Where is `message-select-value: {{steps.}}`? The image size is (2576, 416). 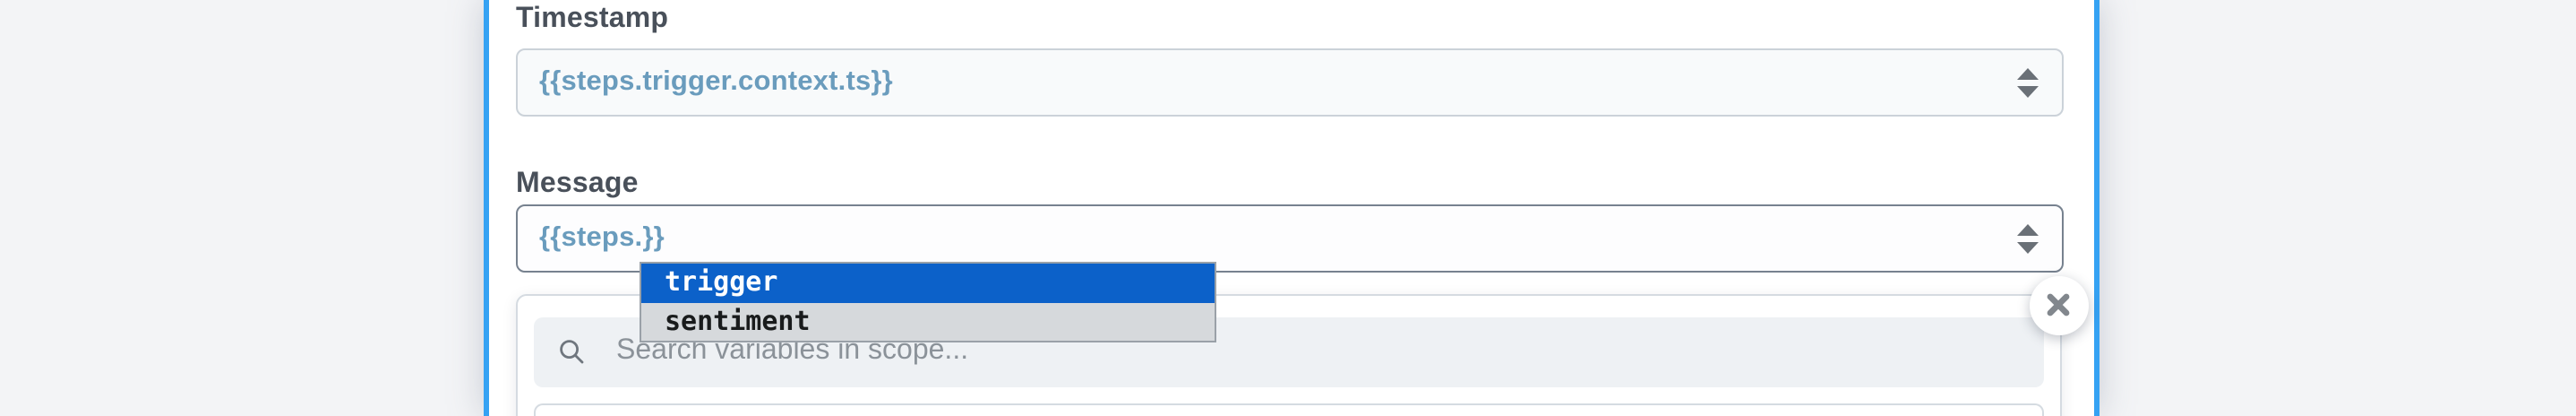
message-select-value: {{steps.}} is located at coordinates (602, 237).